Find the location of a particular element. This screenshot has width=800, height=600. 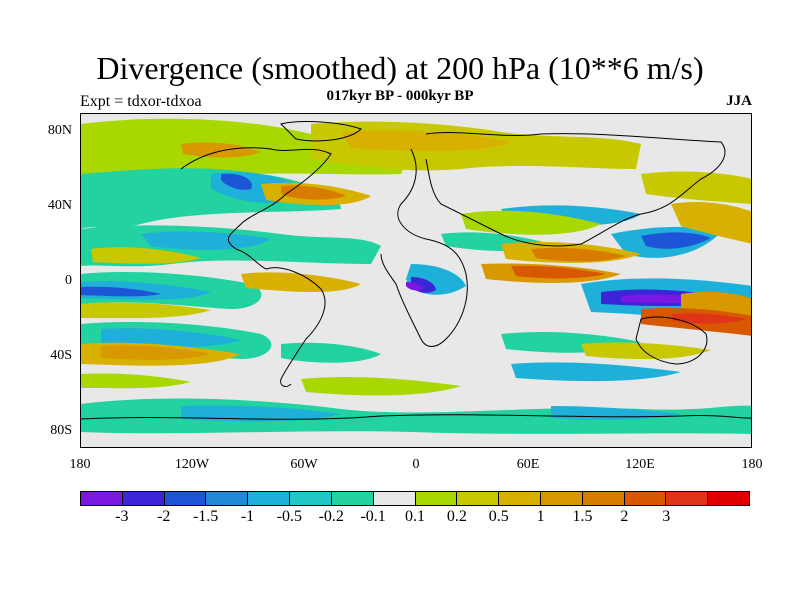

coast-greenland is located at coordinates (321, 131).